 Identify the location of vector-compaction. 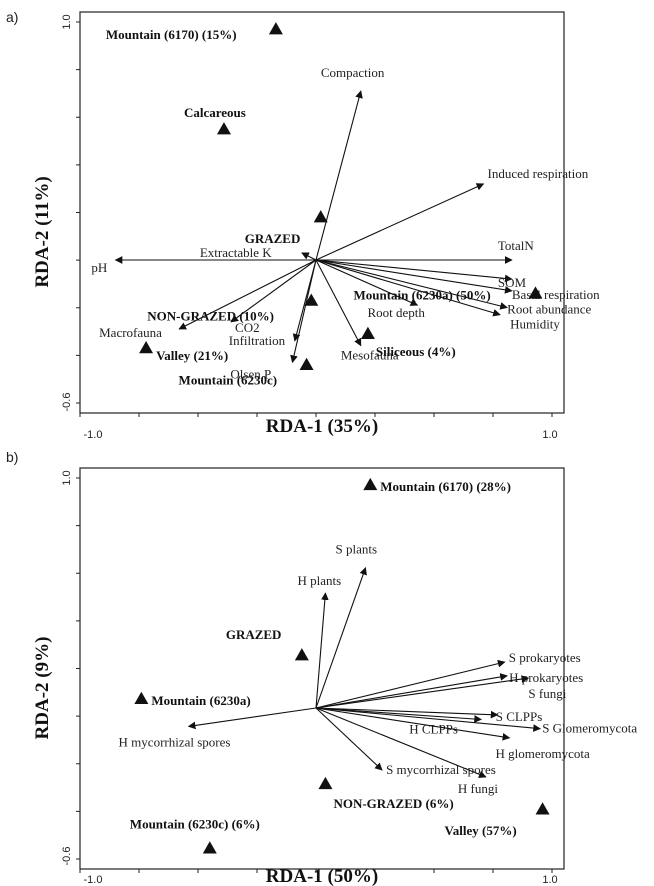
(339, 175).